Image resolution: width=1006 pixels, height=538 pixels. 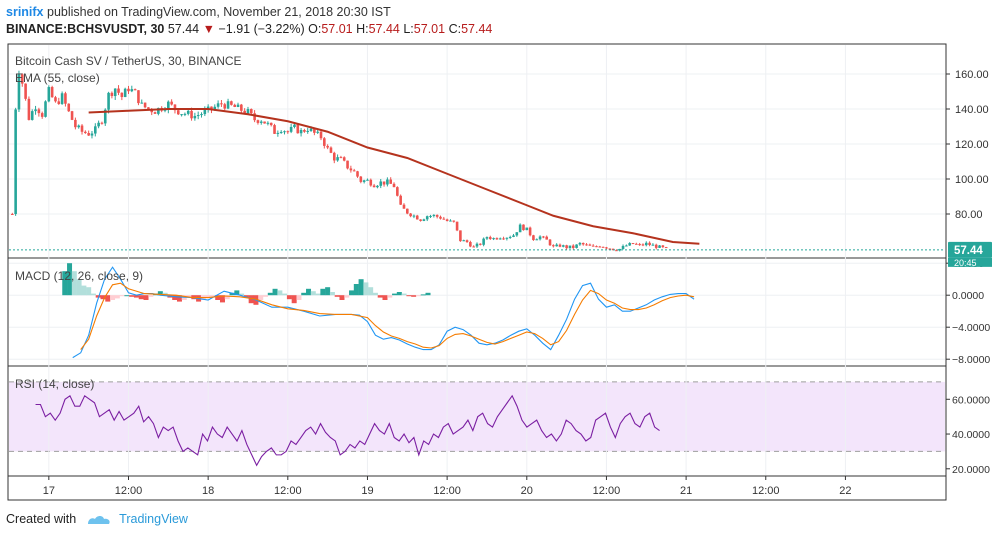 What do you see at coordinates (153, 519) in the screenshot?
I see `tradingview-brand: TradingView` at bounding box center [153, 519].